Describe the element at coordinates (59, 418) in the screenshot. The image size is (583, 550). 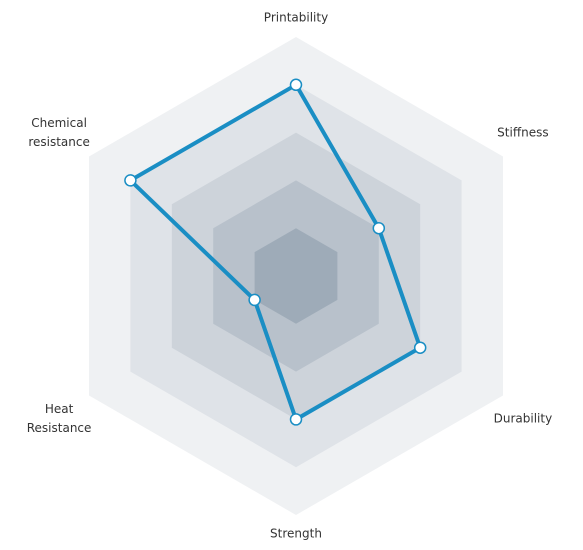
I see `axis-label: Heat Resistance` at that location.